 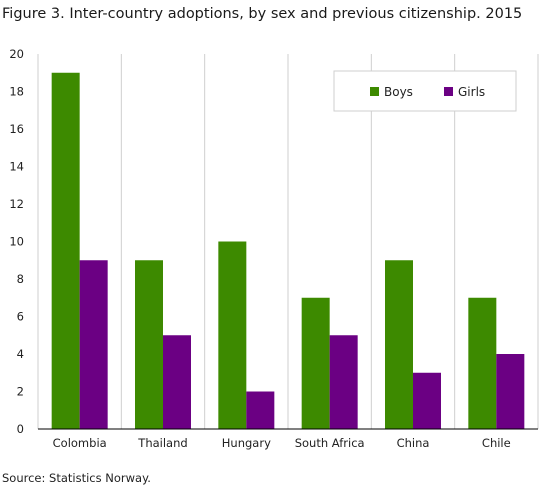 I want to click on x-tick-label: Chile, so click(x=496, y=443).